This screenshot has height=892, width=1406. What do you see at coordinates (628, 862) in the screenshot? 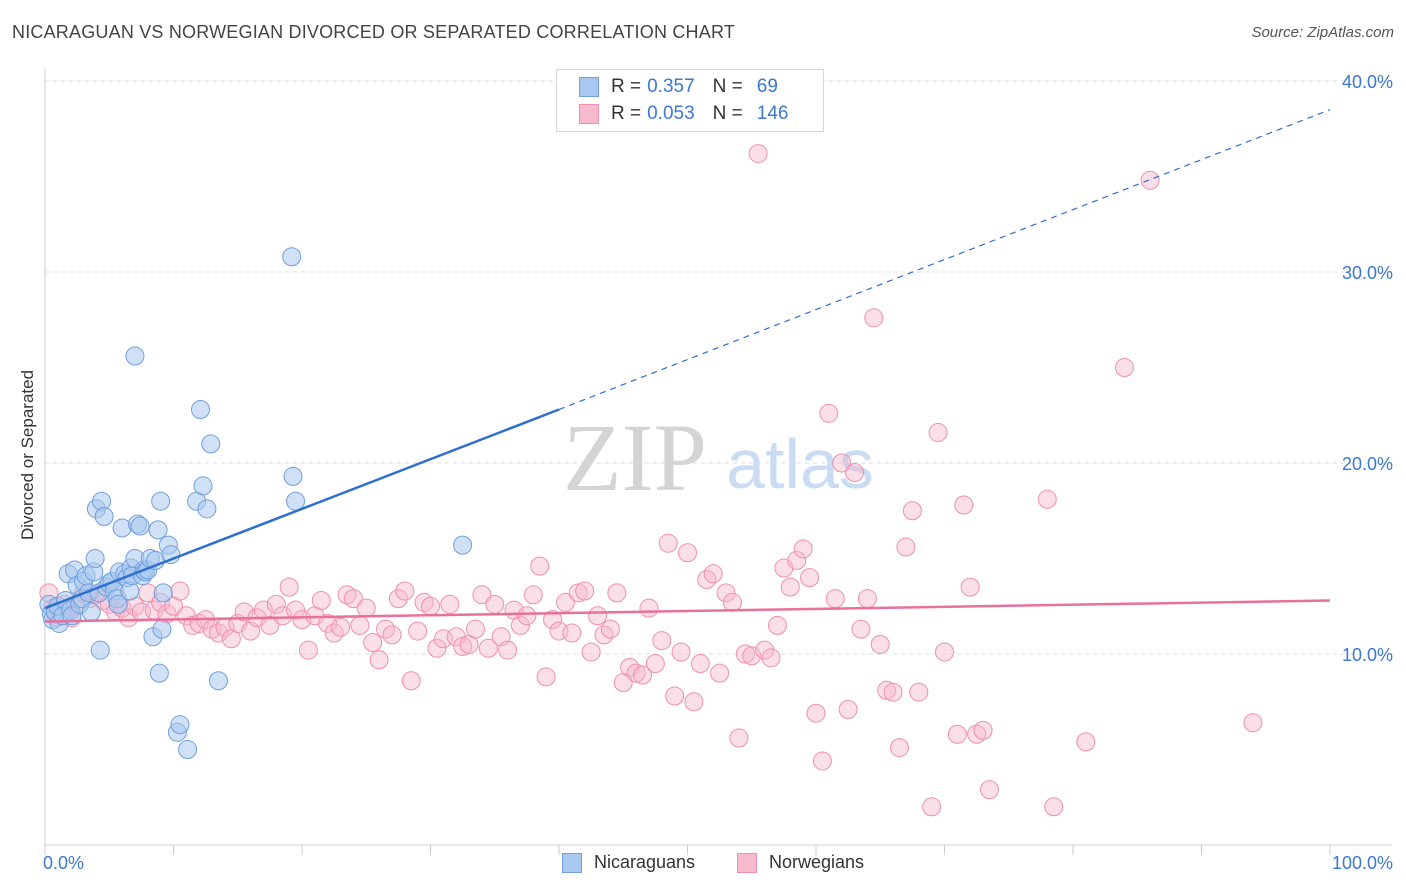
I see `legend-item-nicaraguans: Nicaraguans` at bounding box center [628, 862].